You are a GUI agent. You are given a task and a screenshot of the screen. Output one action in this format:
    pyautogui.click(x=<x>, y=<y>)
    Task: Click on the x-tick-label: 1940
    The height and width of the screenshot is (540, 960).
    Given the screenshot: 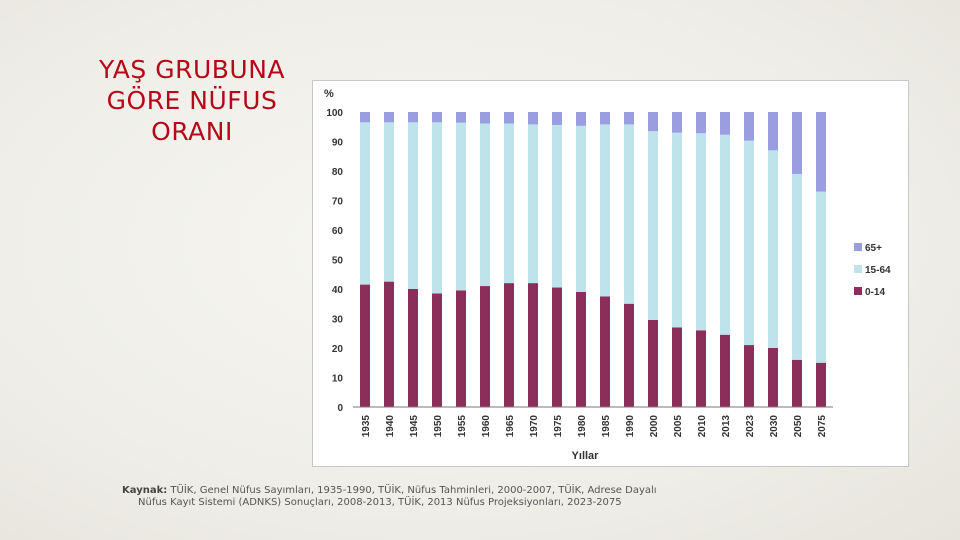 What is the action you would take?
    pyautogui.click(x=390, y=426)
    